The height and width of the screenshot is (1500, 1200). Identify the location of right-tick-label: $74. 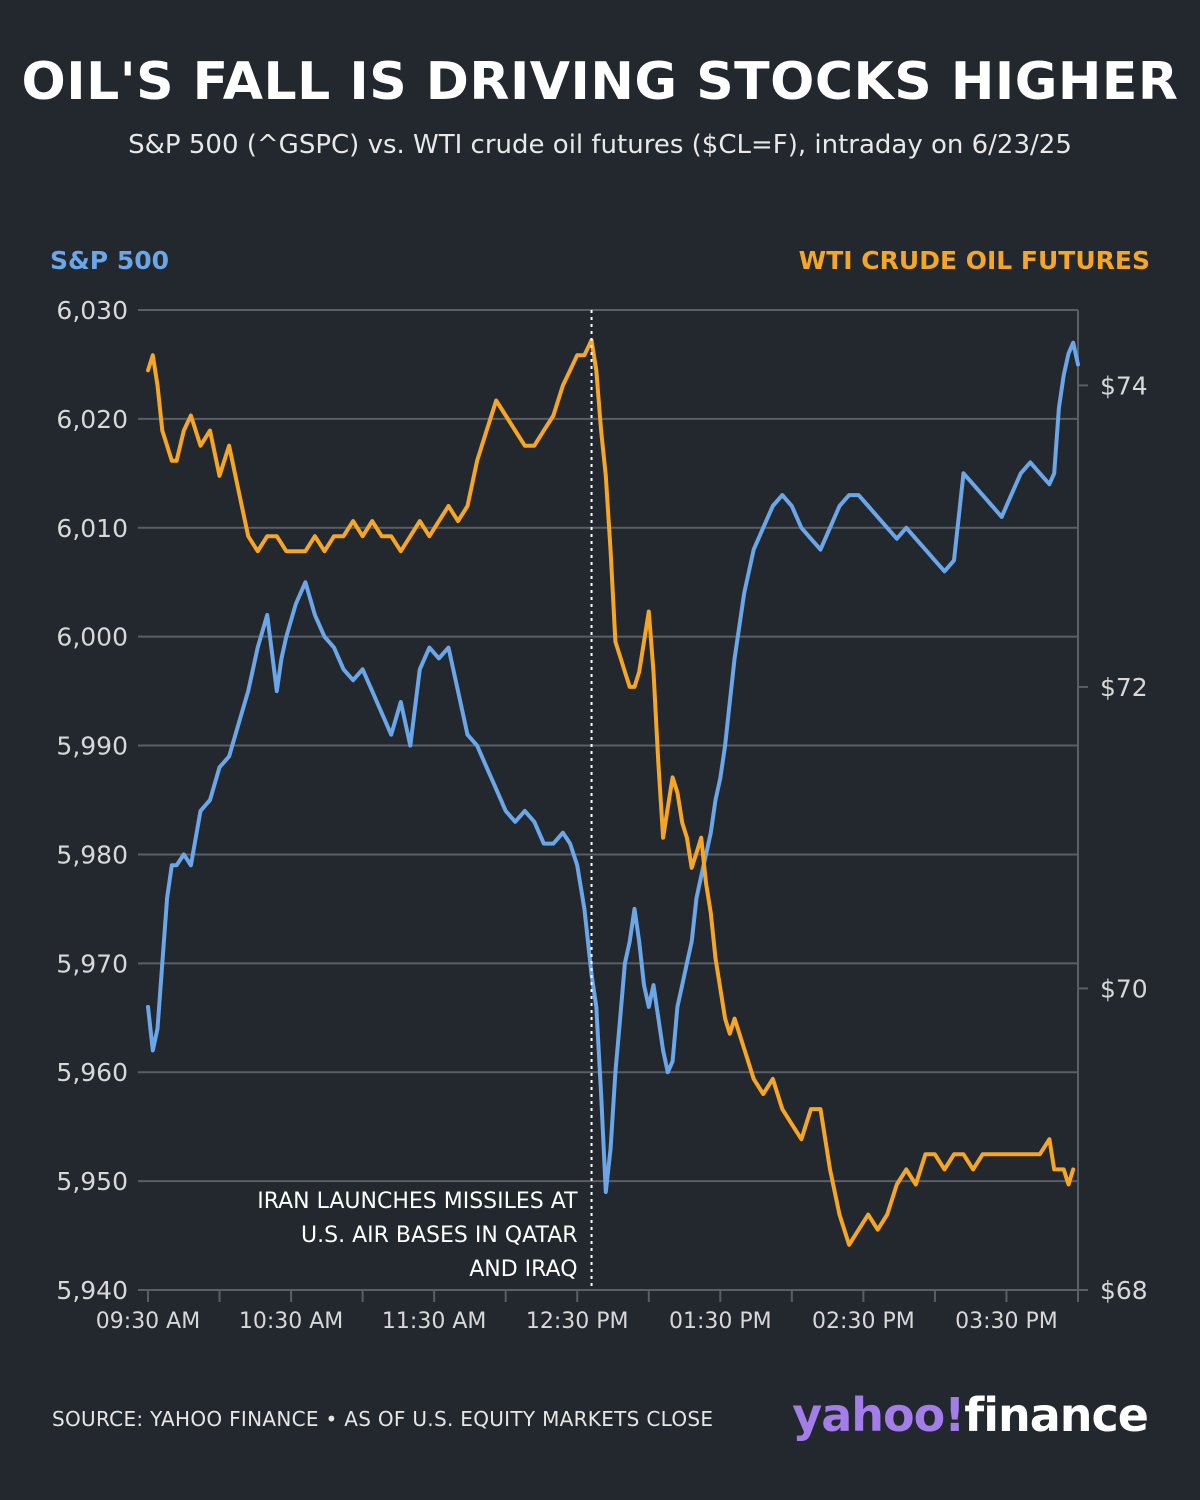
(1124, 385).